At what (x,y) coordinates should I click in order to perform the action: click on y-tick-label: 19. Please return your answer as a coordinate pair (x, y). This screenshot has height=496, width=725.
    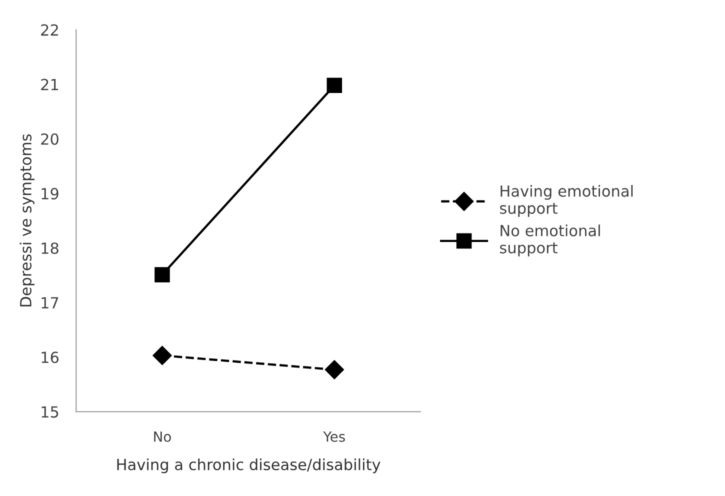
    Looking at the image, I should click on (50, 194).